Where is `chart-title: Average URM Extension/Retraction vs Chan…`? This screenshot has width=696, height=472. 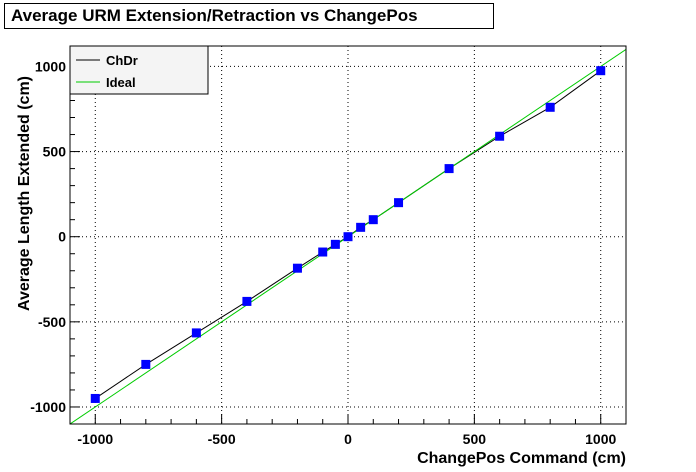
chart-title: Average URM Extension/Retraction vs Chan… is located at coordinates (249, 16).